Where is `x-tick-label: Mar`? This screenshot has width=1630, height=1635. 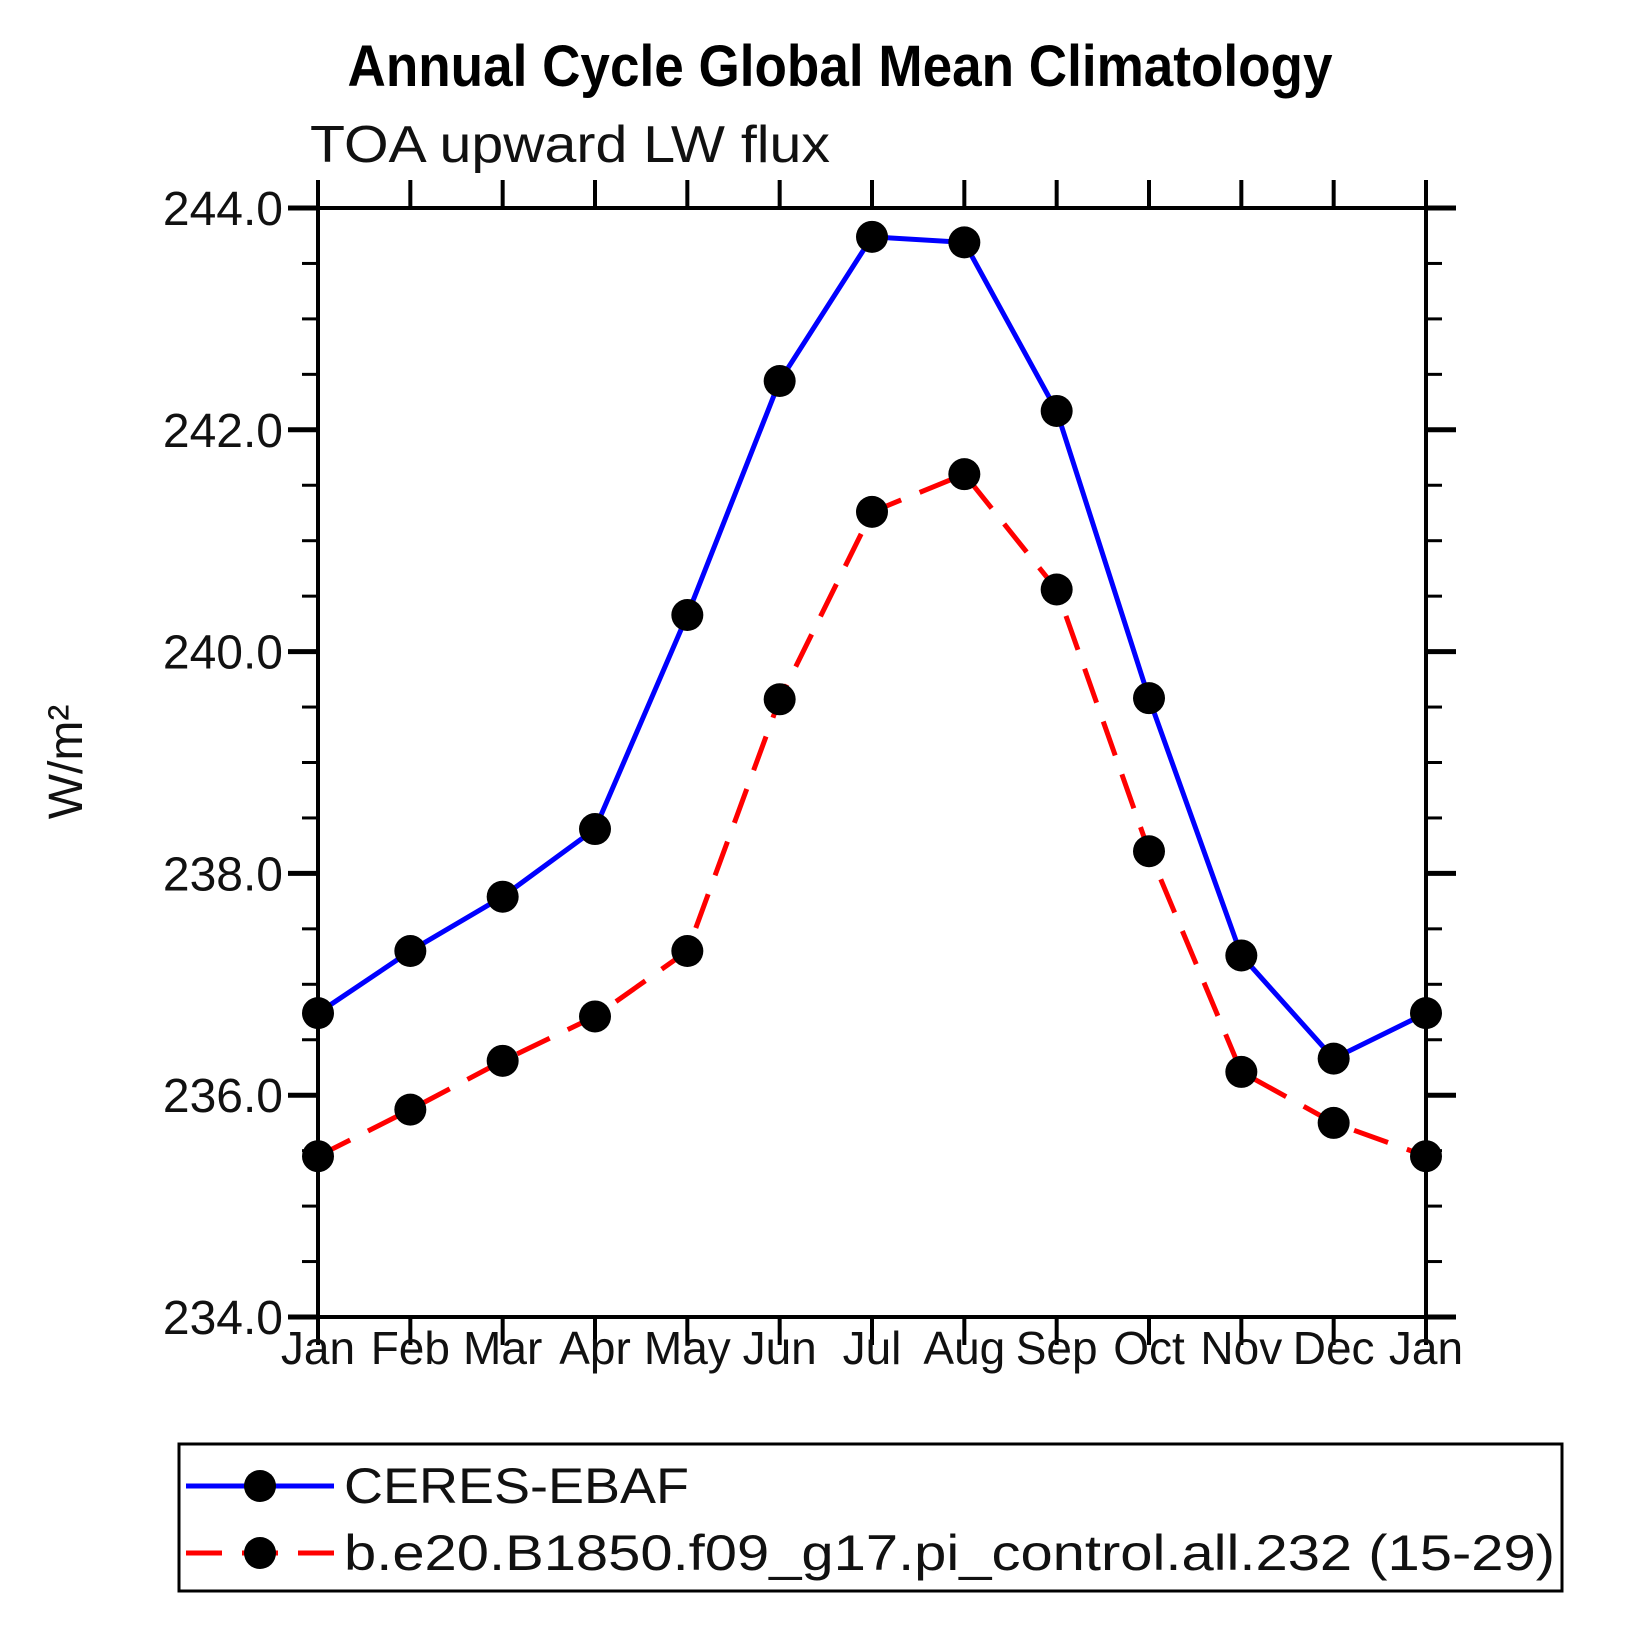
x-tick-label: Mar is located at coordinates (502, 1348).